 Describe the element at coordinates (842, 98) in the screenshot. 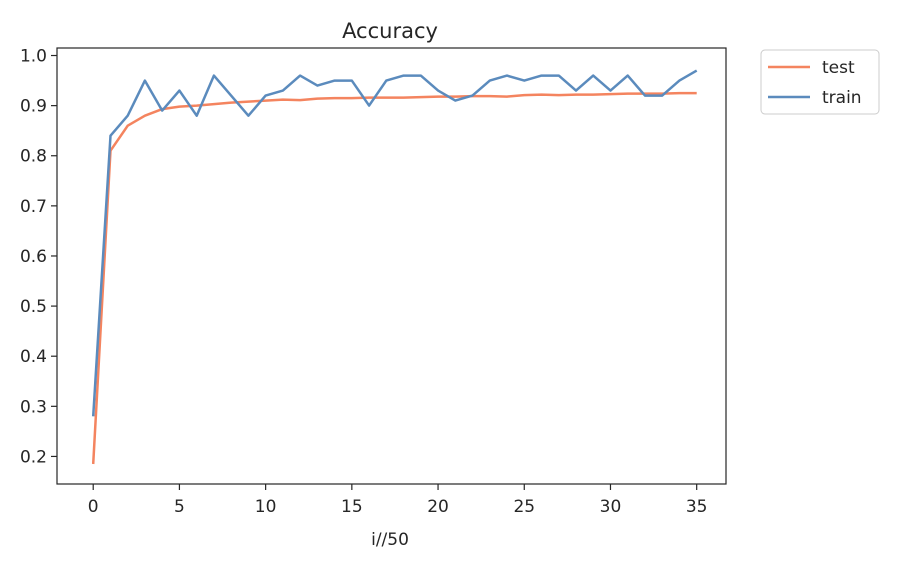

I see `legend-label-train: train` at that location.